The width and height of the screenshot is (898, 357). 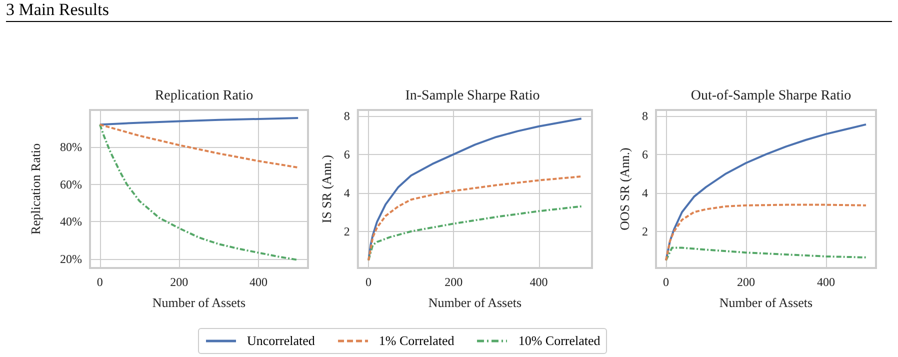 I want to click on y-axis-title: Replication Ratio, so click(x=35, y=189).